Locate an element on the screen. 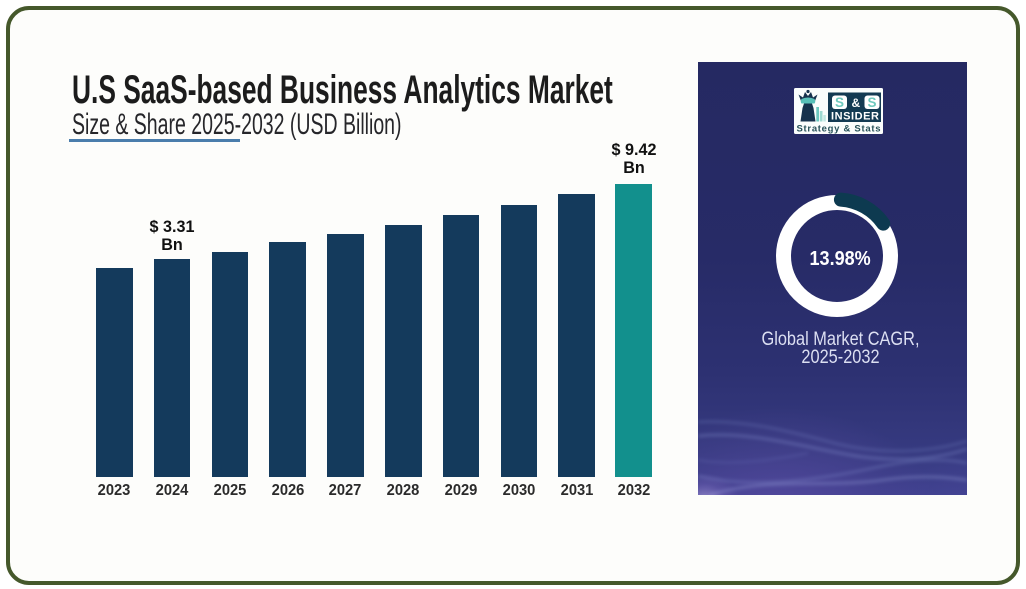 Image resolution: width=1026 pixels, height=589 pixels. svg-text: 13.98% is located at coordinates (840, 259).